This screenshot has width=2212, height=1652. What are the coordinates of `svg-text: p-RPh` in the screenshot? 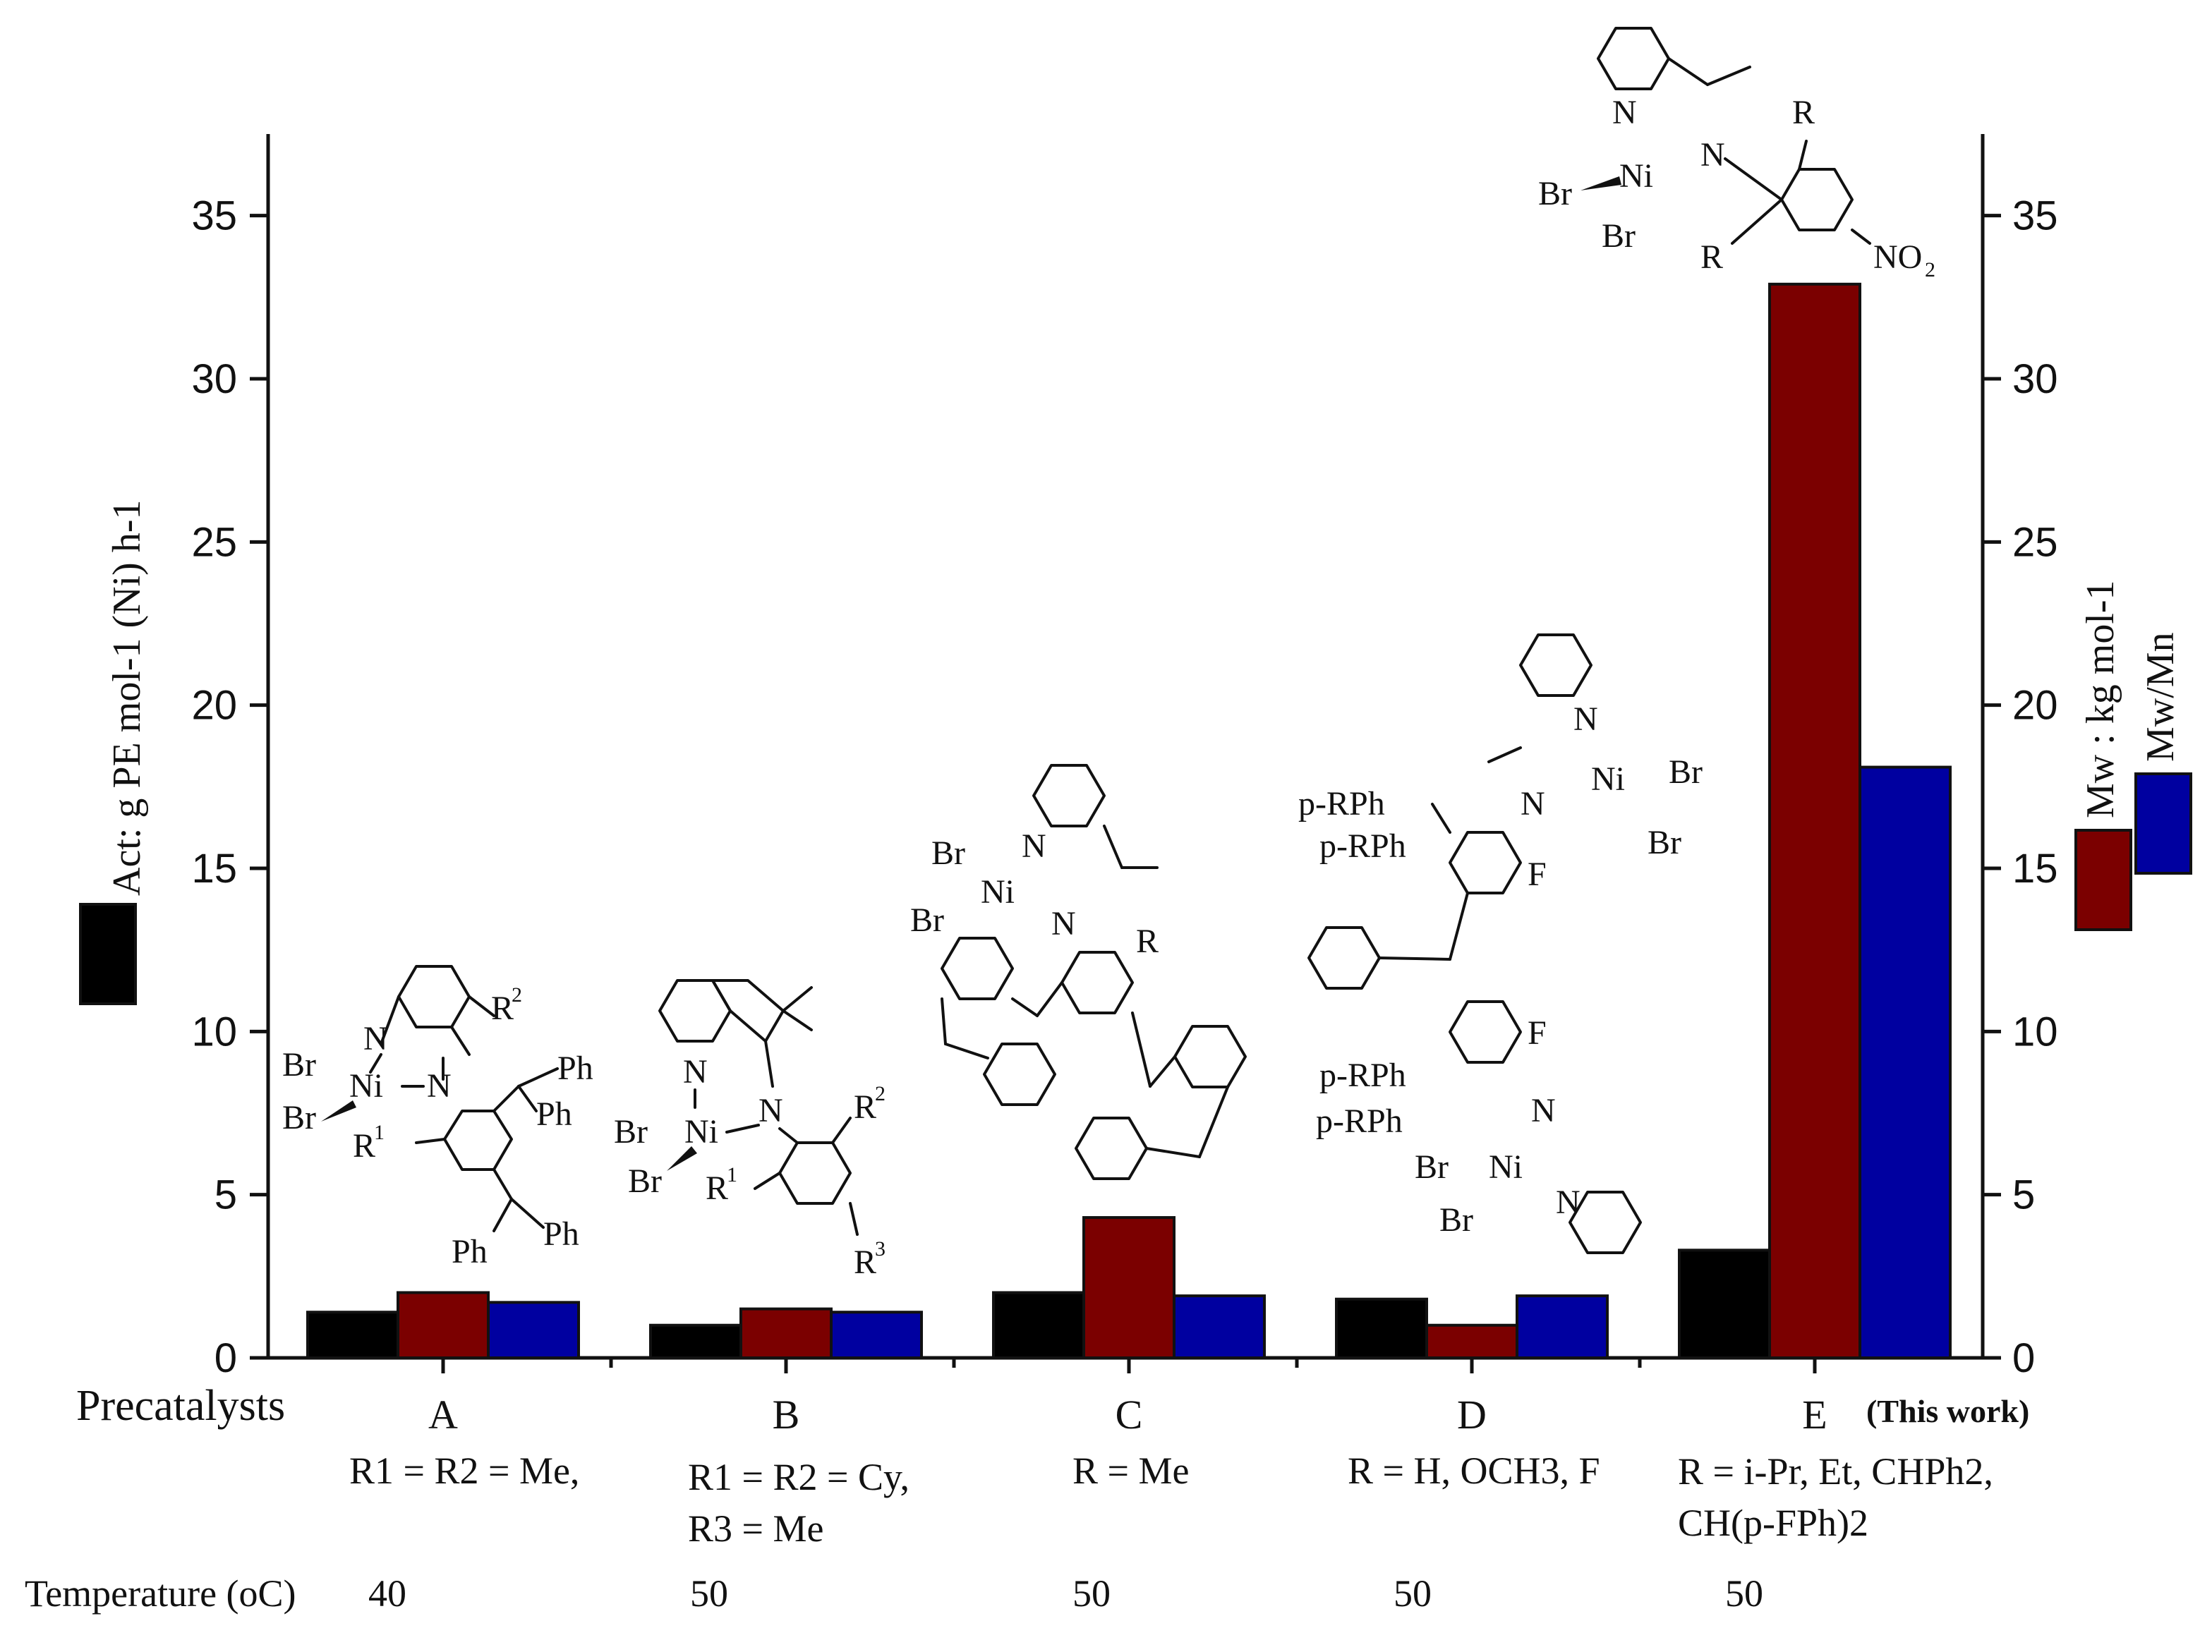 It's located at (1341, 803).